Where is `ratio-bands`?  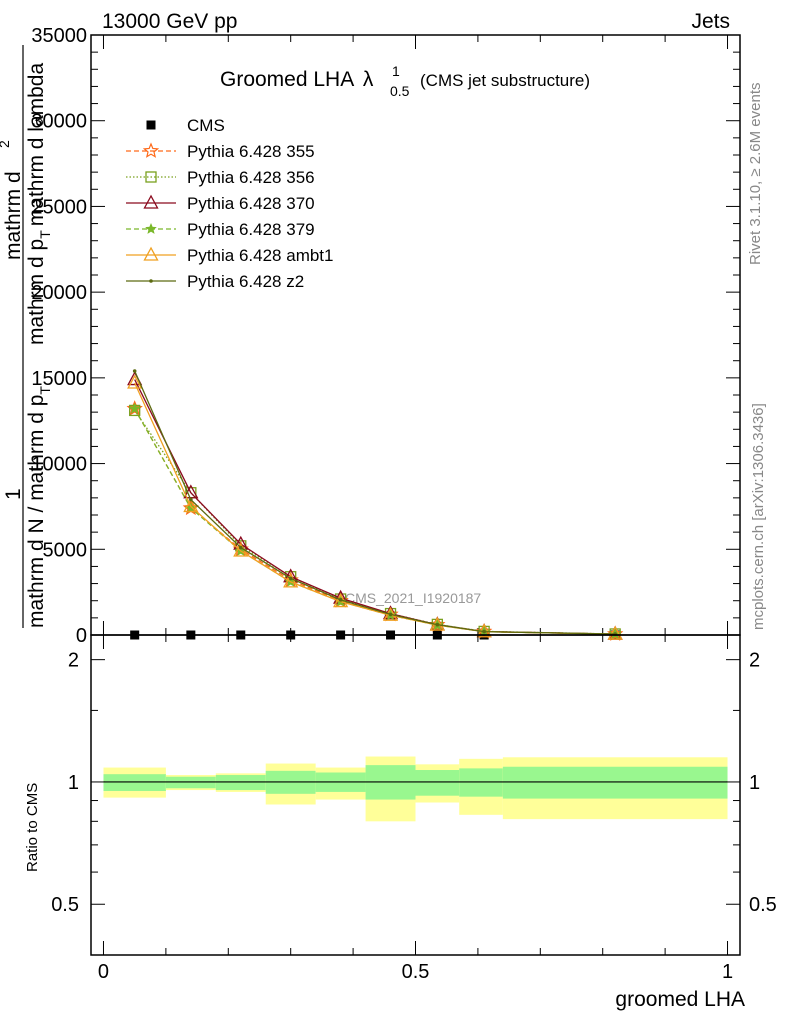
ratio-bands is located at coordinates (415, 789).